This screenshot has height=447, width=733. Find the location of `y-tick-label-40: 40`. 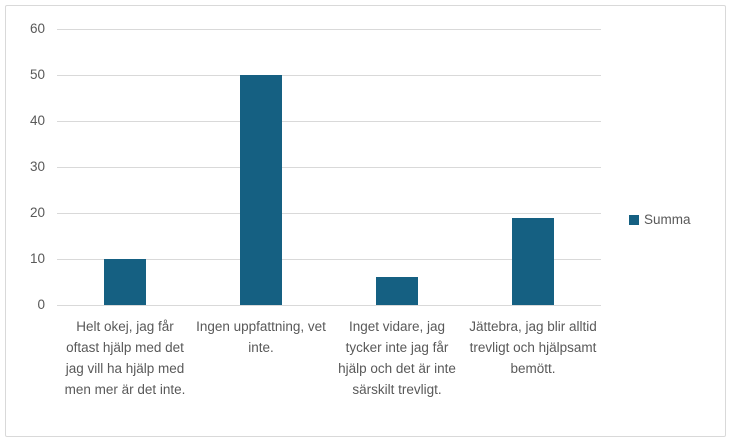

y-tick-label-40: 40 is located at coordinates (37, 120).